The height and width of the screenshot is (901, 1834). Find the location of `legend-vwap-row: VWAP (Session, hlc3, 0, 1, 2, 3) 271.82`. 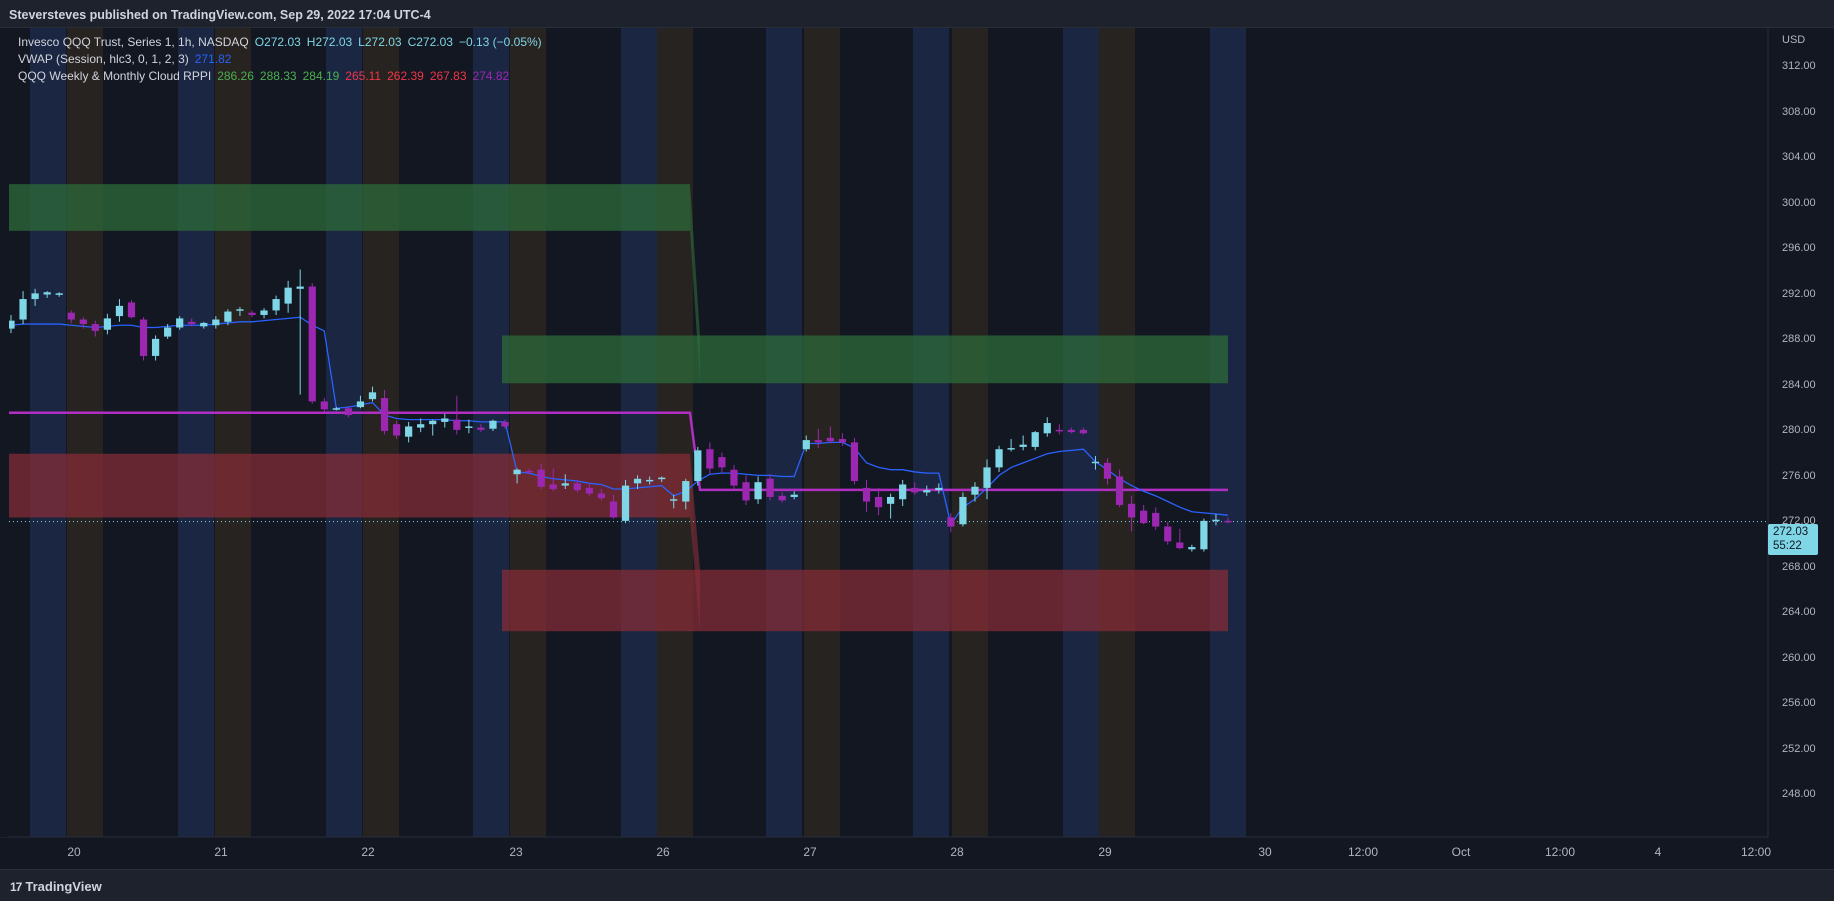

legend-vwap-row: VWAP (Session, hlc3, 0, 1, 2, 3) 271.82 is located at coordinates (283, 59).